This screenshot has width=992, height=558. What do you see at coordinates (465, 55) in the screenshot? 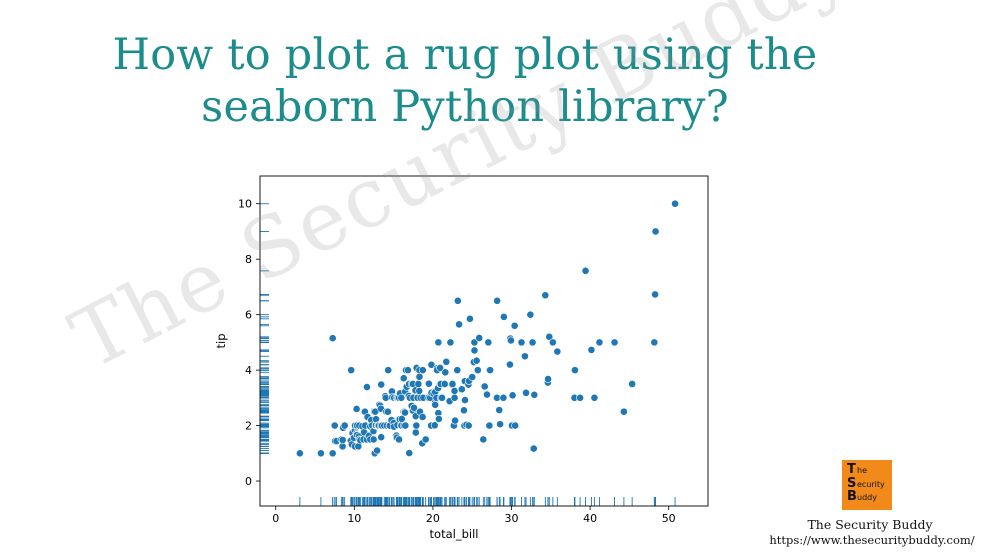
I see `headline-line-1: How to plot a rug plot using the` at bounding box center [465, 55].